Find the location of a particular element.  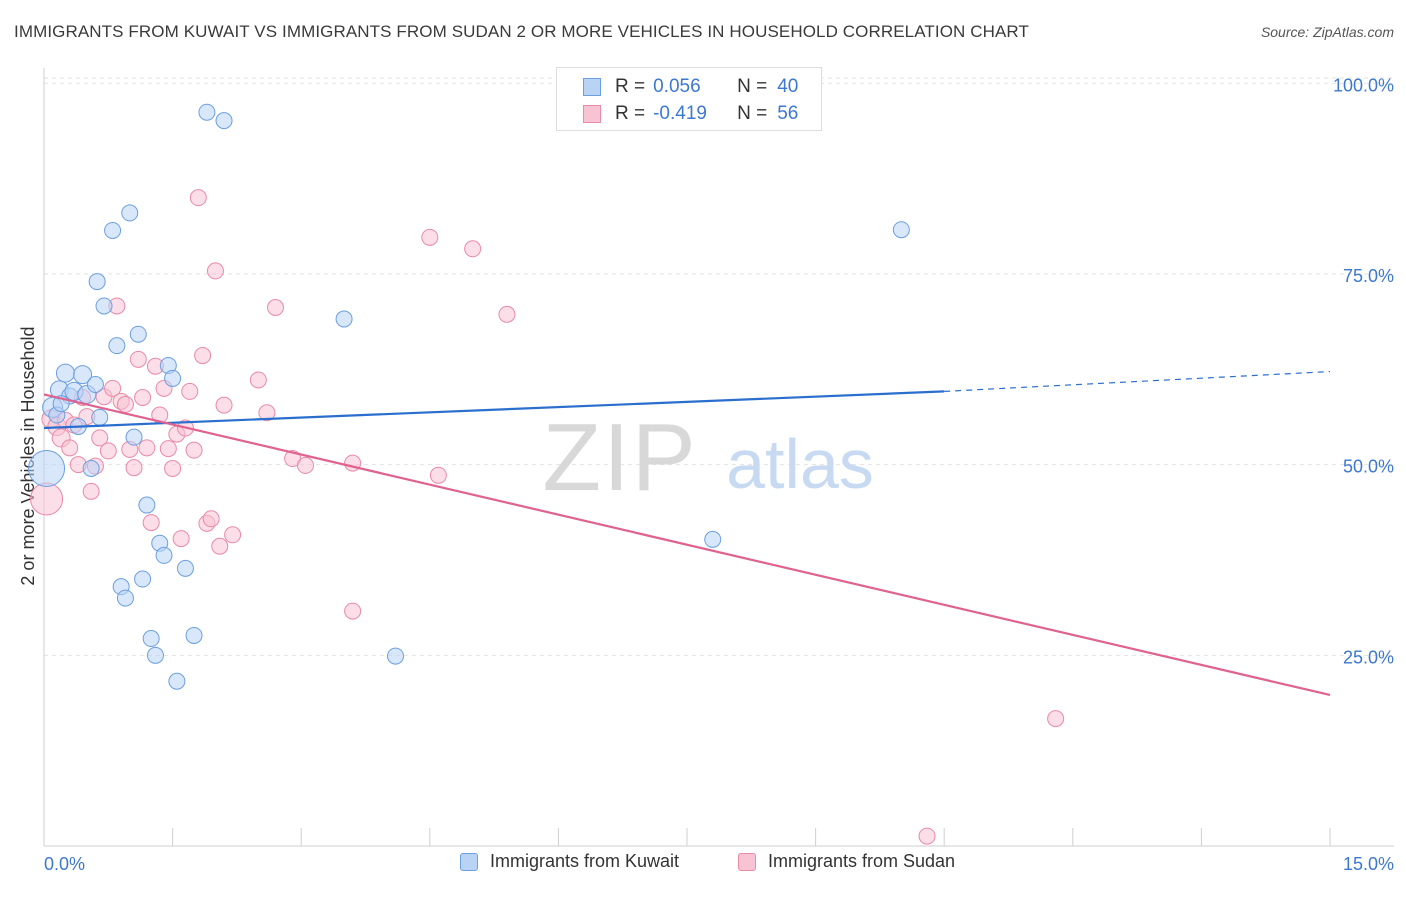

legend-bottom-swatch-kuwait is located at coordinates (469, 861).